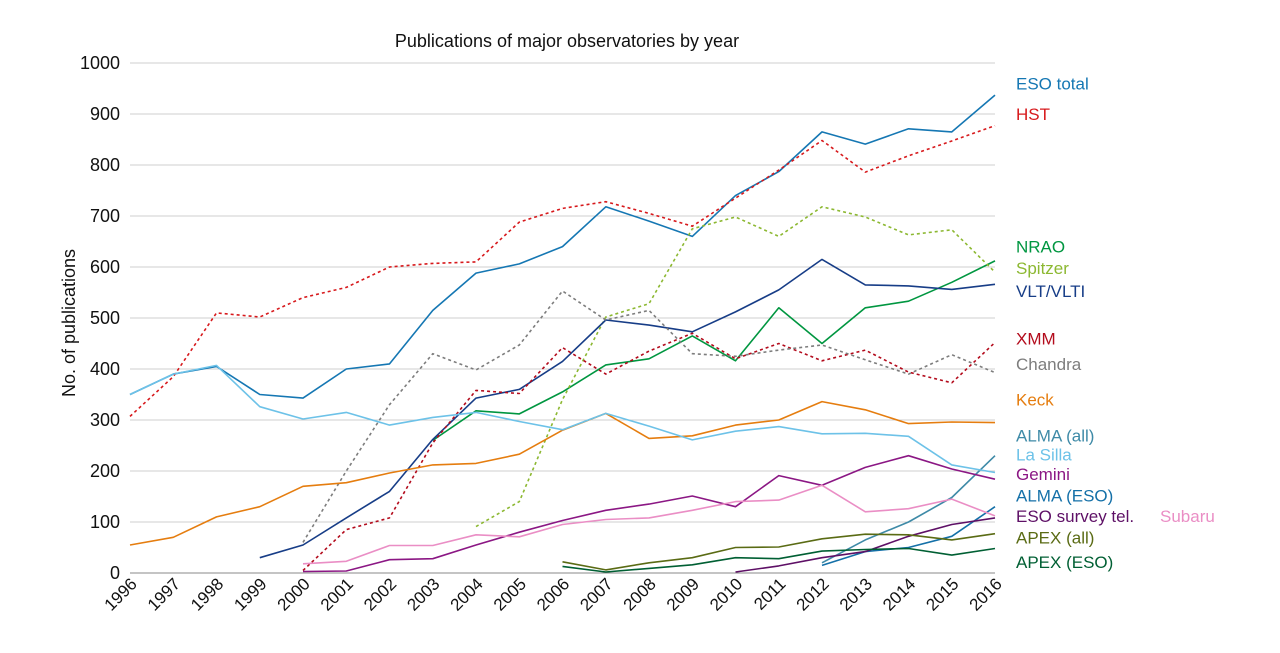 The height and width of the screenshot is (653, 1280). What do you see at coordinates (294, 594) in the screenshot?
I see `x-tick-label: 2000` at bounding box center [294, 594].